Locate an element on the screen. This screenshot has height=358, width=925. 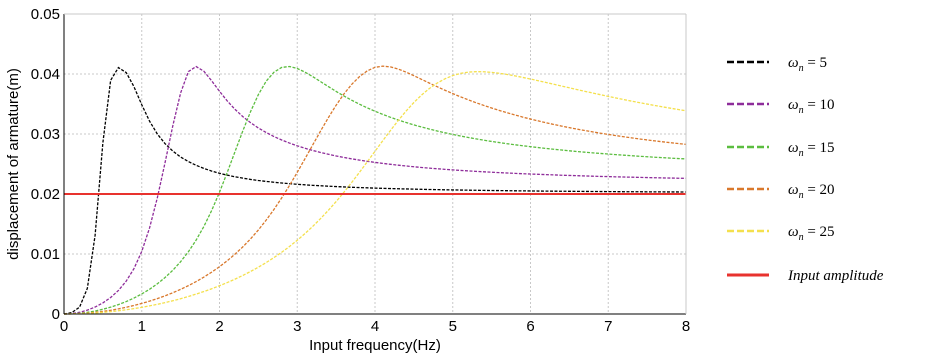
x-axis-label: Input frequency(Hz) is located at coordinates (375, 345).